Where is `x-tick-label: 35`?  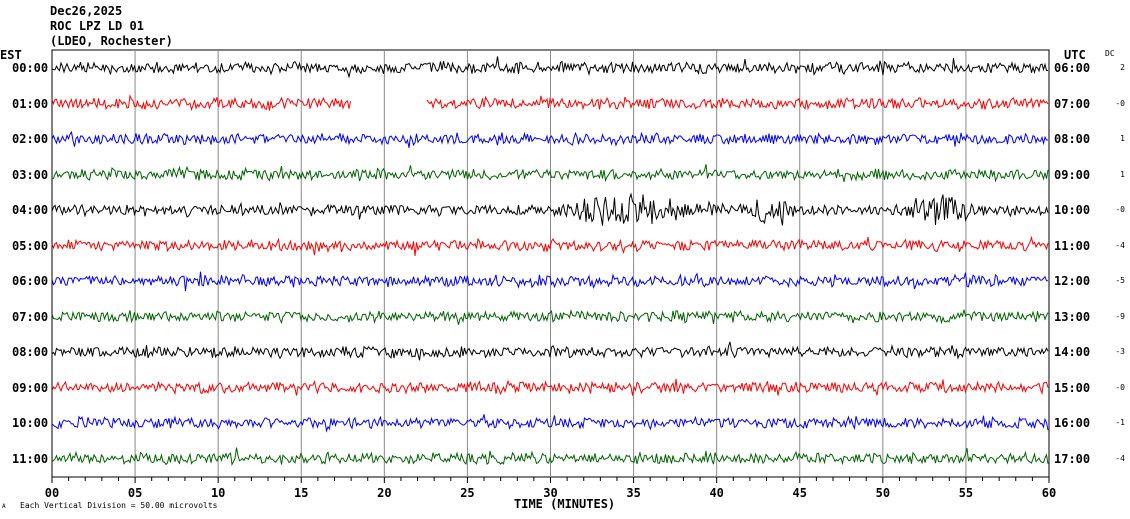 x-tick-label: 35 is located at coordinates (633, 493).